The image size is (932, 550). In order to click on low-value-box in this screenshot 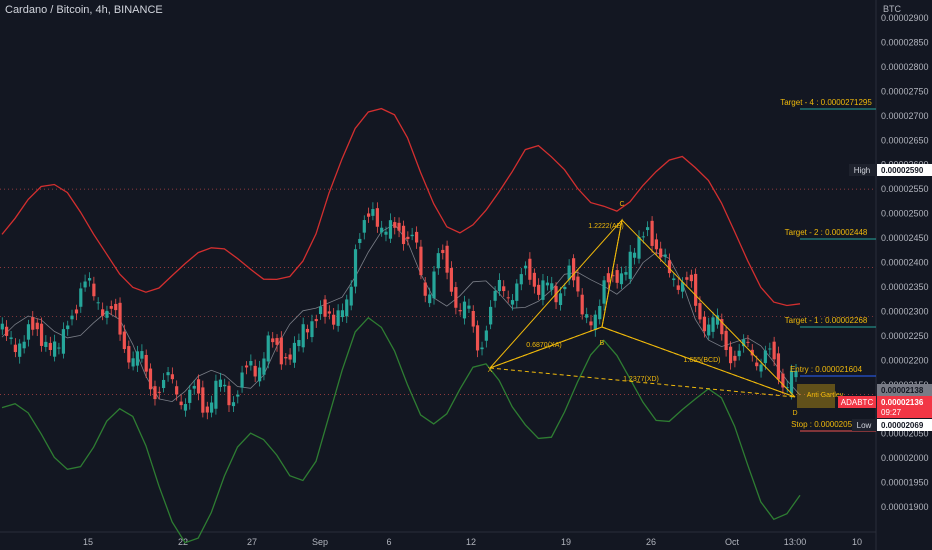, I will do `click(904, 425)`.